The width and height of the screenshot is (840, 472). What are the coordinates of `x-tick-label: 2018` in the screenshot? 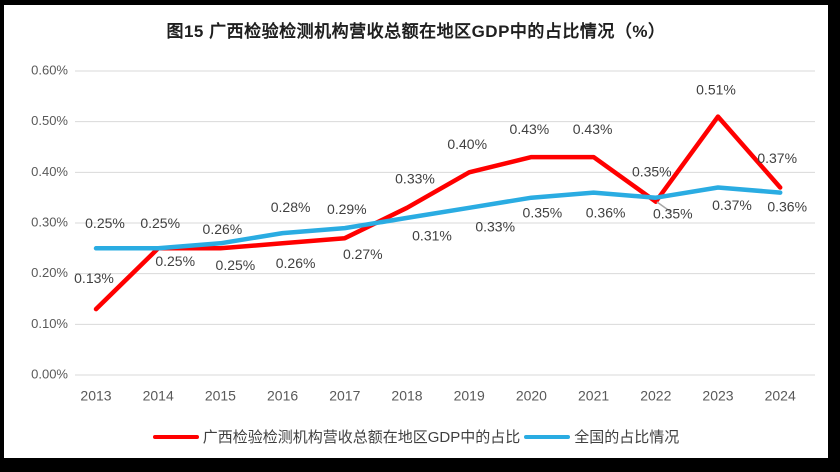 It's located at (406, 396).